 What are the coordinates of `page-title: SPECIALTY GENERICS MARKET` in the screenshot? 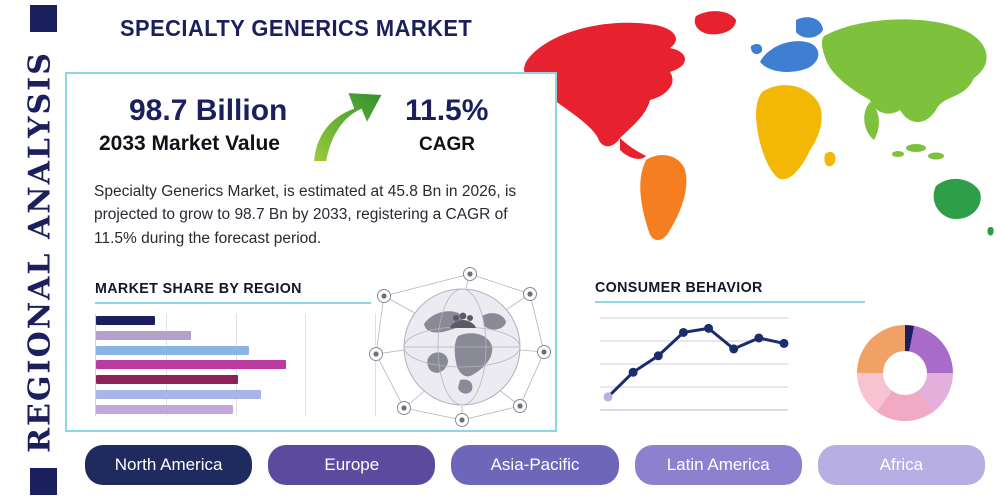 It's located at (296, 28).